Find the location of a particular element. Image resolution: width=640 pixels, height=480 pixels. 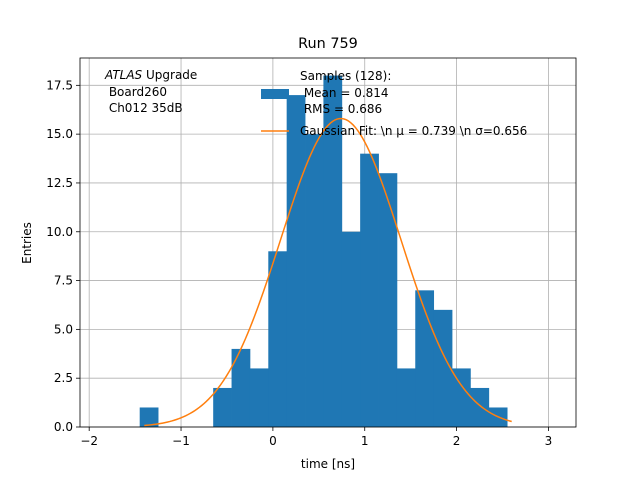

chart-title: Run 759 is located at coordinates (328, 44).